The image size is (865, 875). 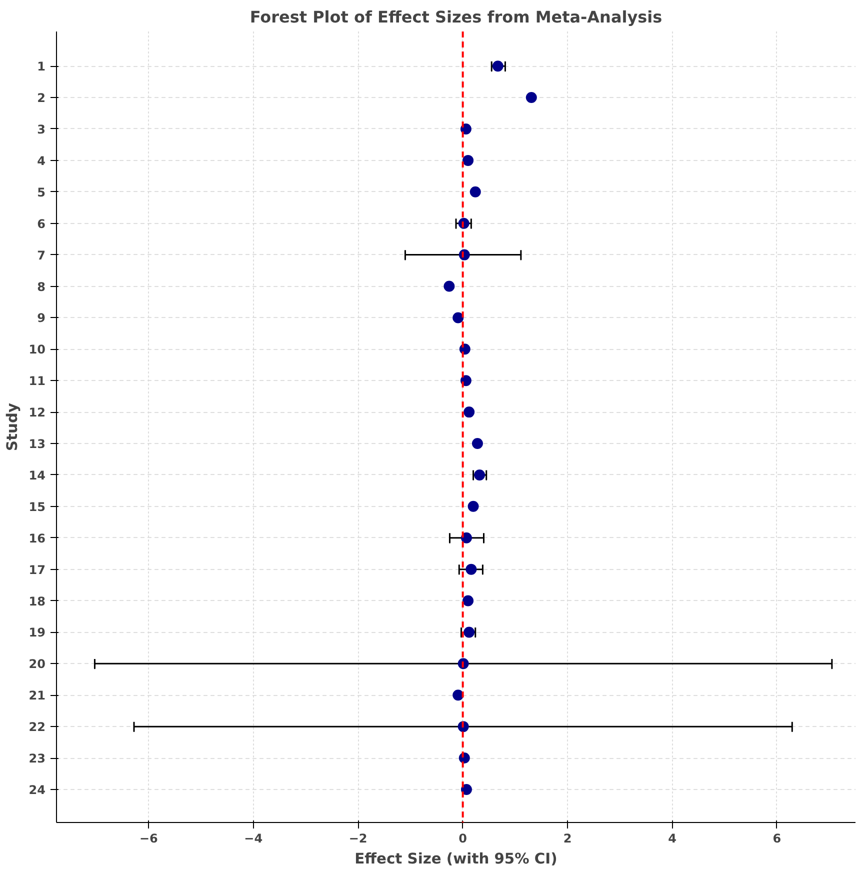 I want to click on y-tick-label: 12, so click(x=37, y=413).